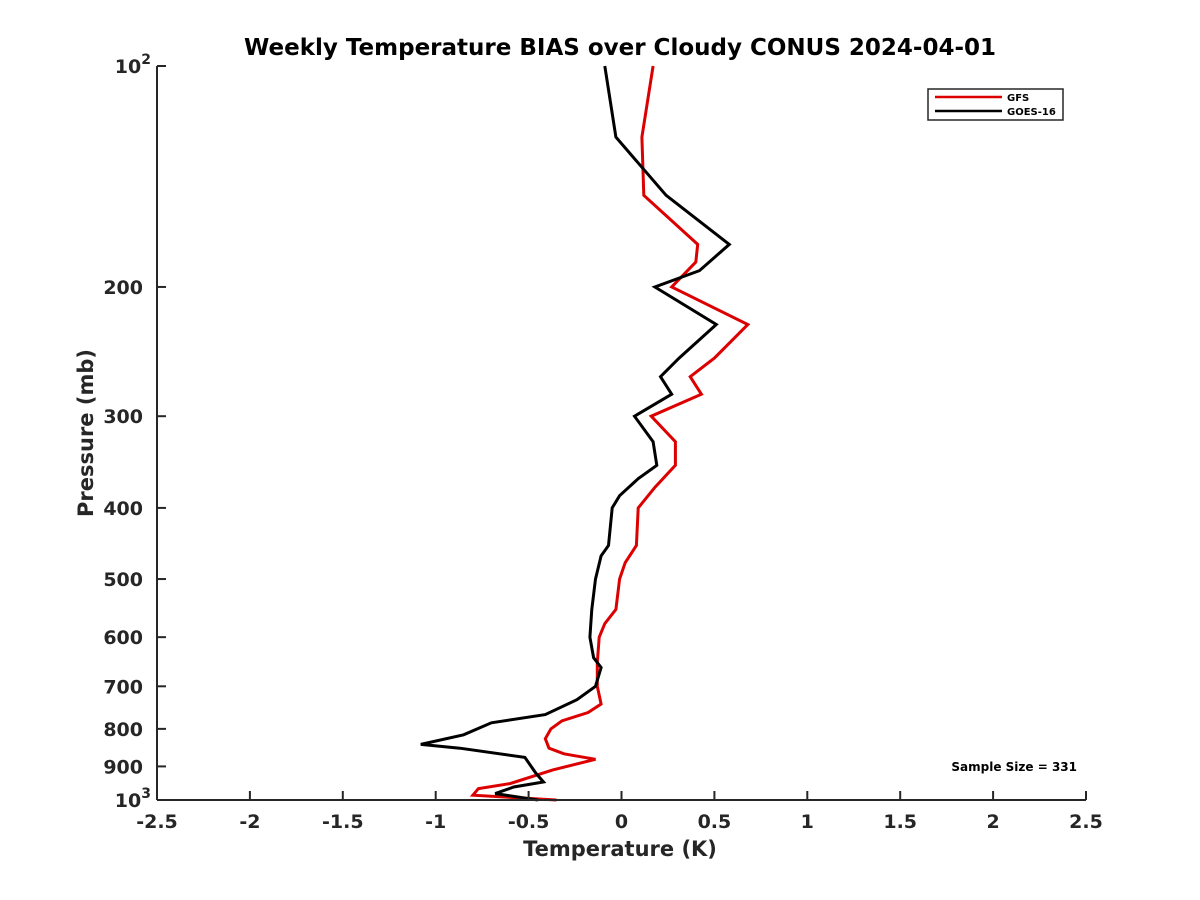 This screenshot has width=1200, height=900. I want to click on x-tick-label: -2.5, so click(157, 822).